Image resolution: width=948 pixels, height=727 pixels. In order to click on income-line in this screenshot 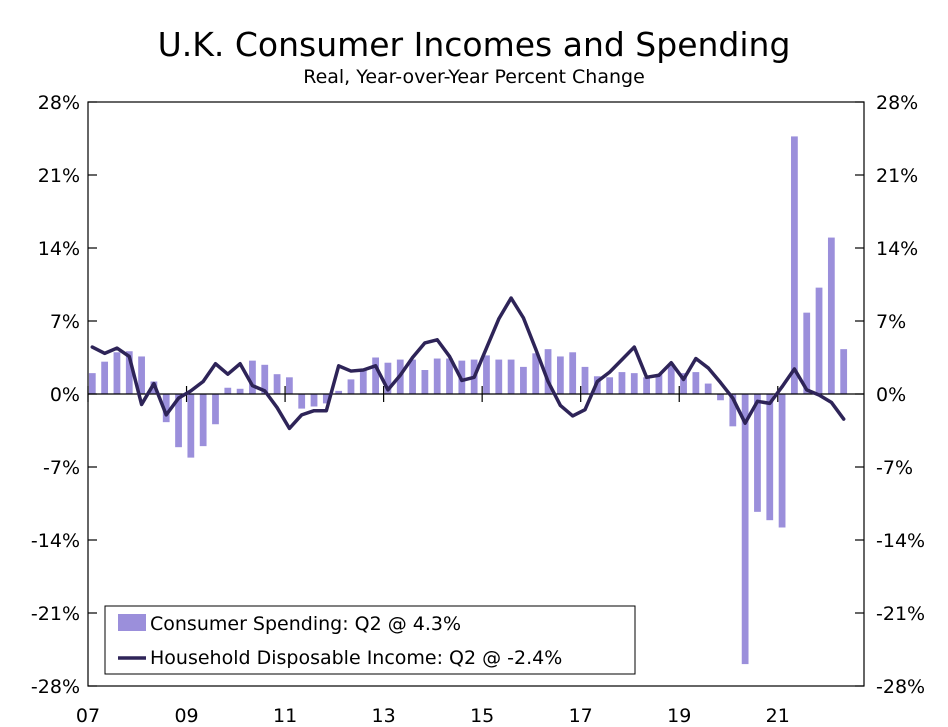, I will do `click(468, 363)`.